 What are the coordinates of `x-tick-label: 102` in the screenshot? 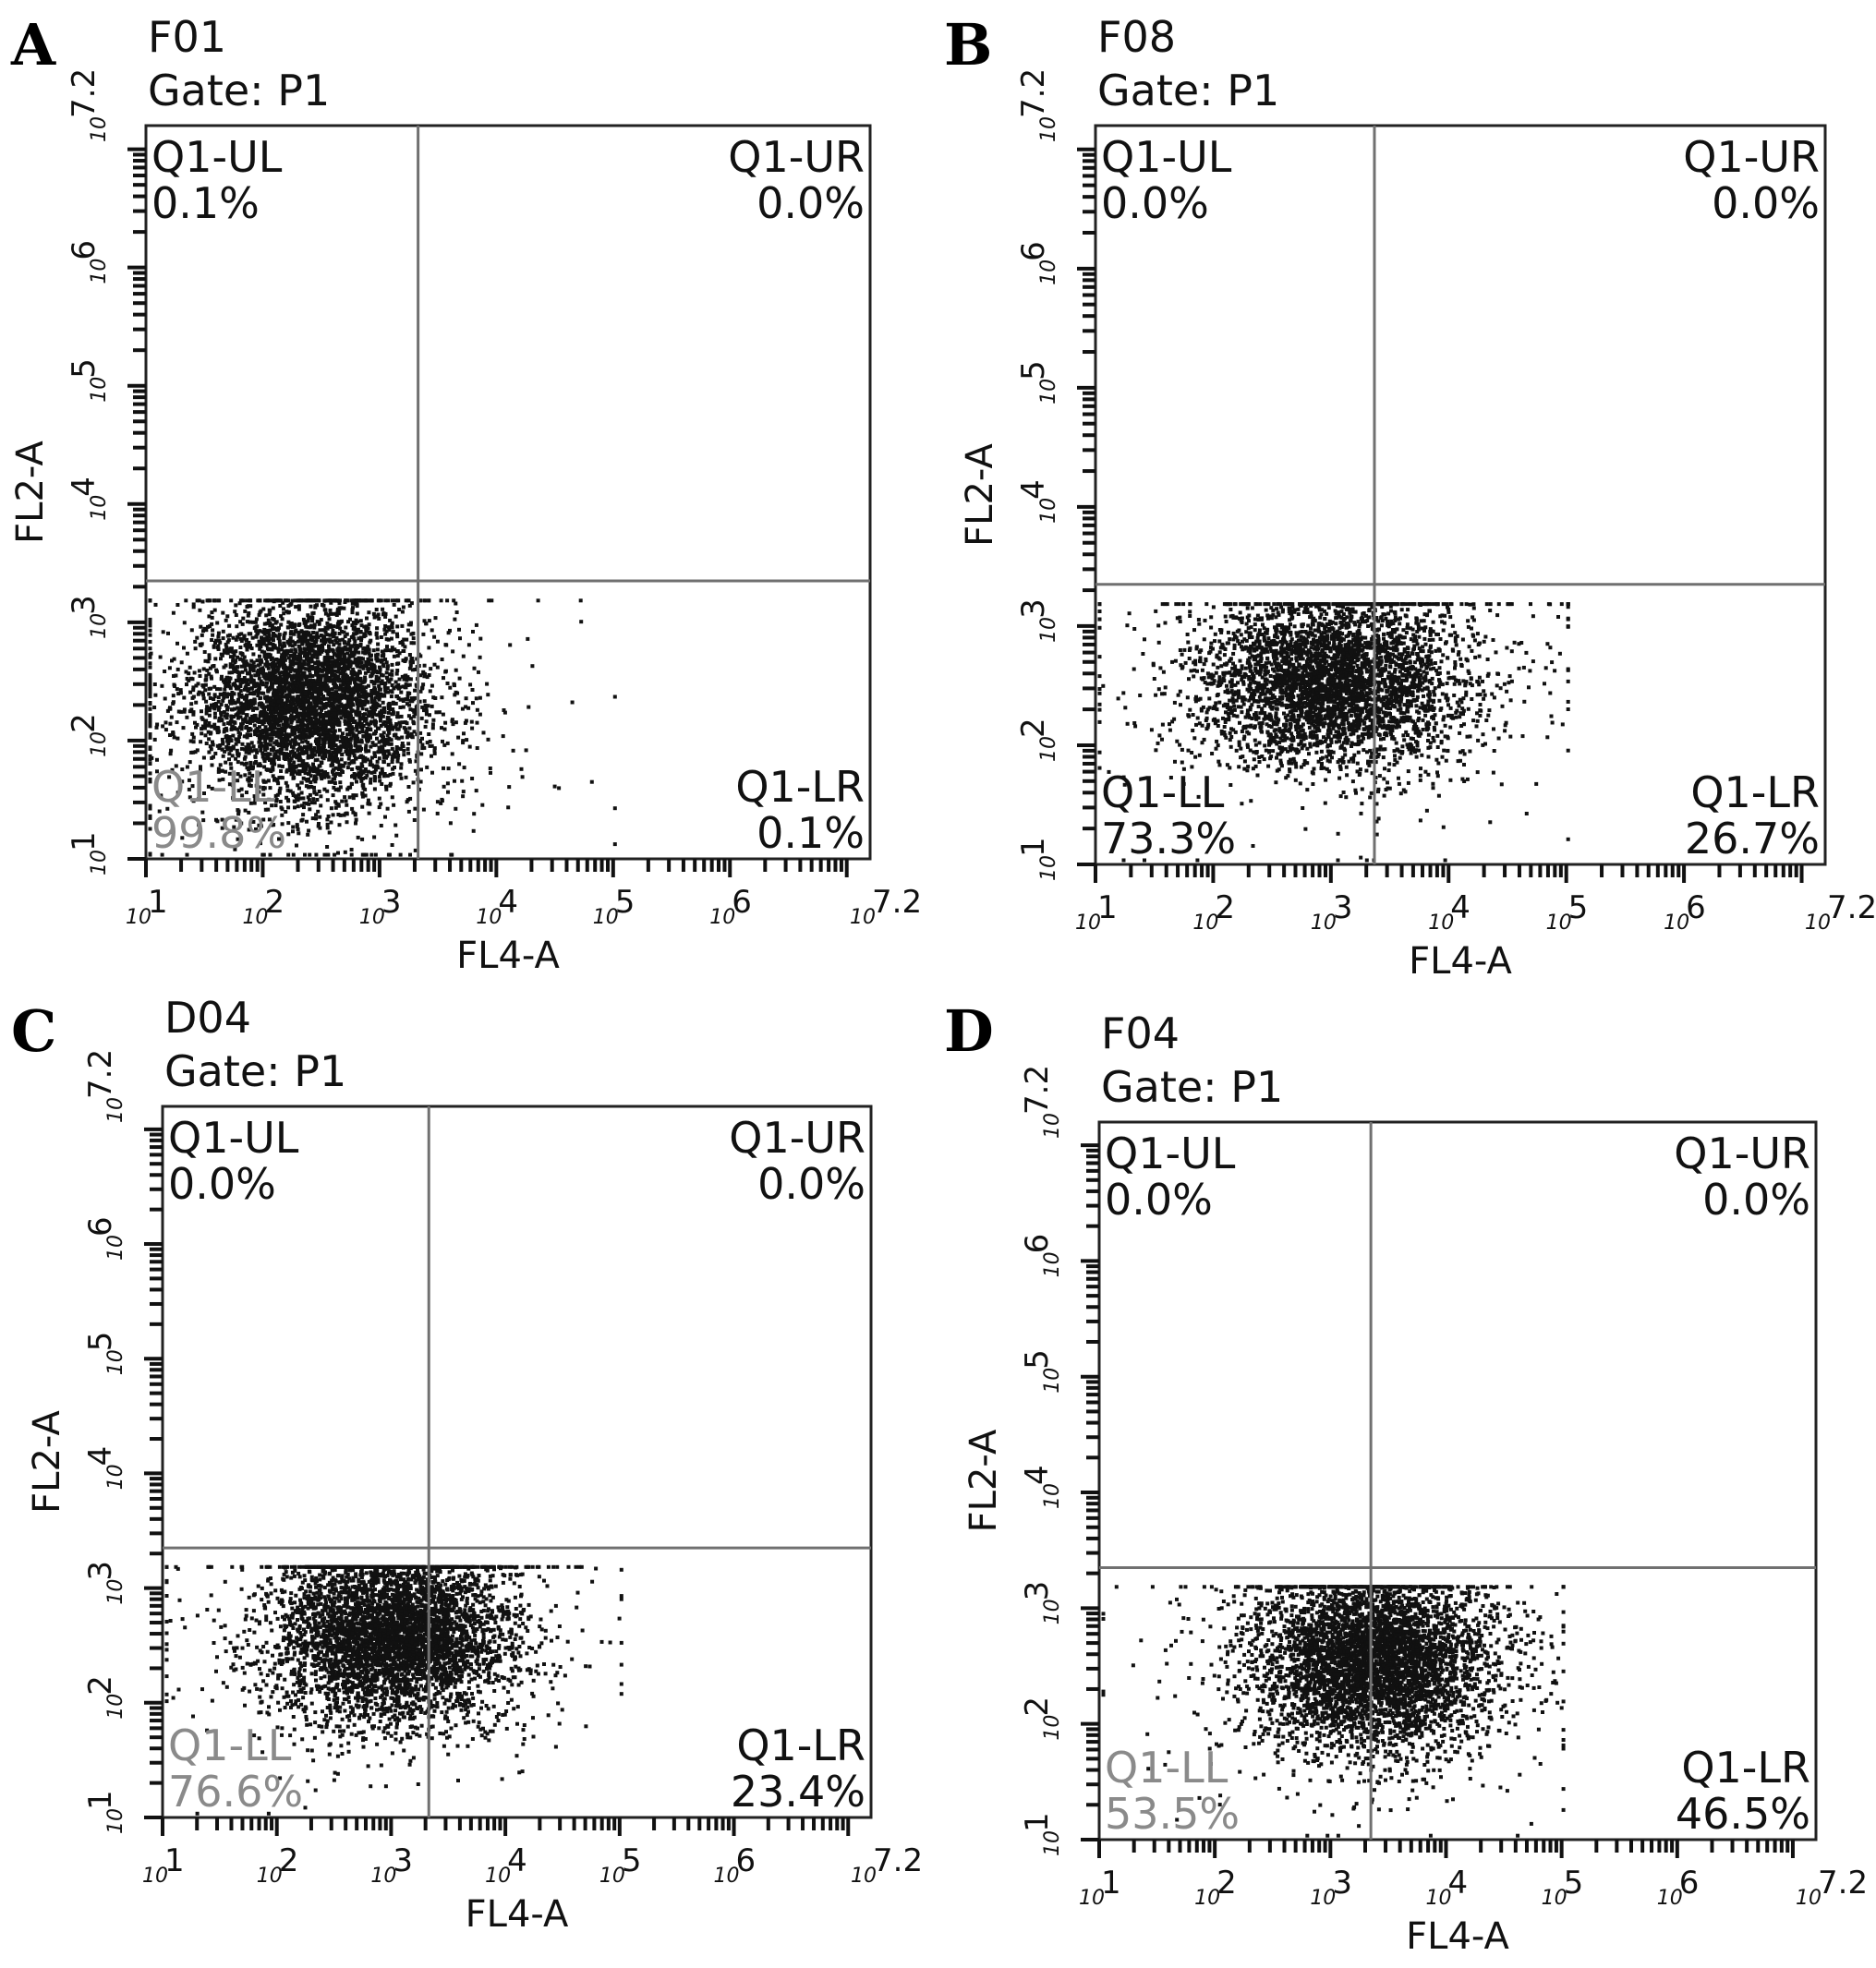 It's located at (263, 906).